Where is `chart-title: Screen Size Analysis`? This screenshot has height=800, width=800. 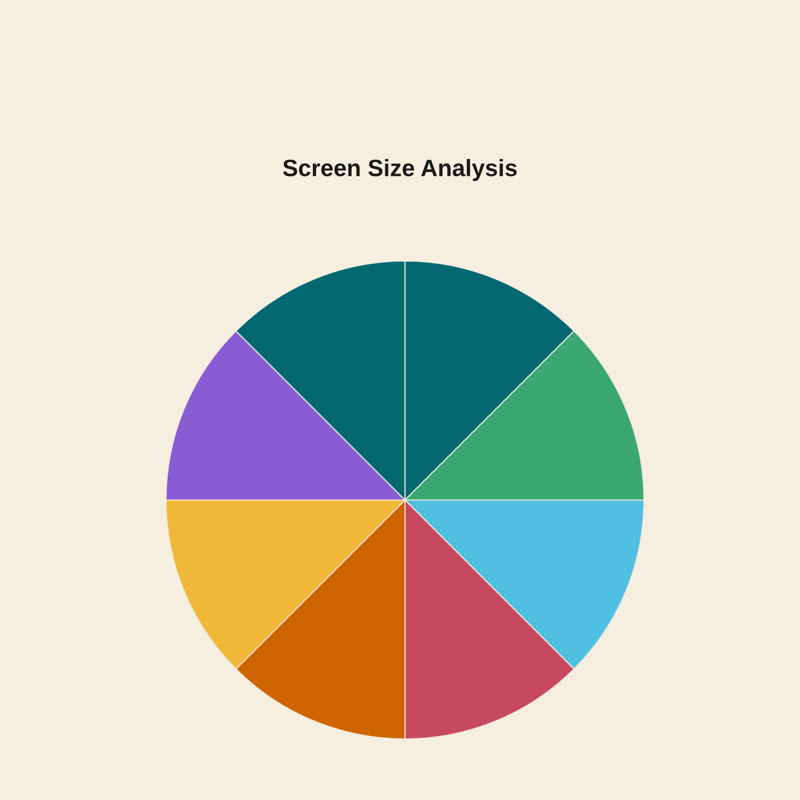 chart-title: Screen Size Analysis is located at coordinates (400, 170).